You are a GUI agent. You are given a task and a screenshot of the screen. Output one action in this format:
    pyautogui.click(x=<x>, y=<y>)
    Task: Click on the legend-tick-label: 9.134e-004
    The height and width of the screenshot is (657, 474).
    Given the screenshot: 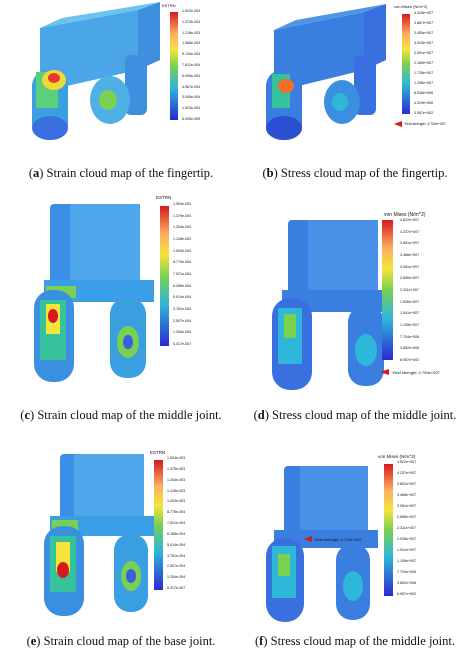 What is the action you would take?
    pyautogui.click(x=191, y=54)
    